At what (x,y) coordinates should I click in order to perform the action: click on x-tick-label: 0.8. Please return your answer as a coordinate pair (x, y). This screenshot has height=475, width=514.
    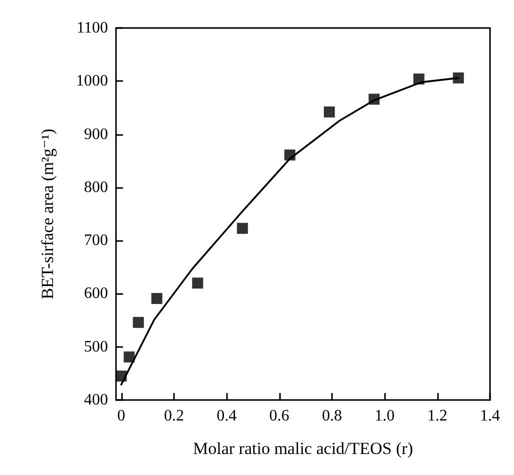
    Looking at the image, I should click on (332, 416).